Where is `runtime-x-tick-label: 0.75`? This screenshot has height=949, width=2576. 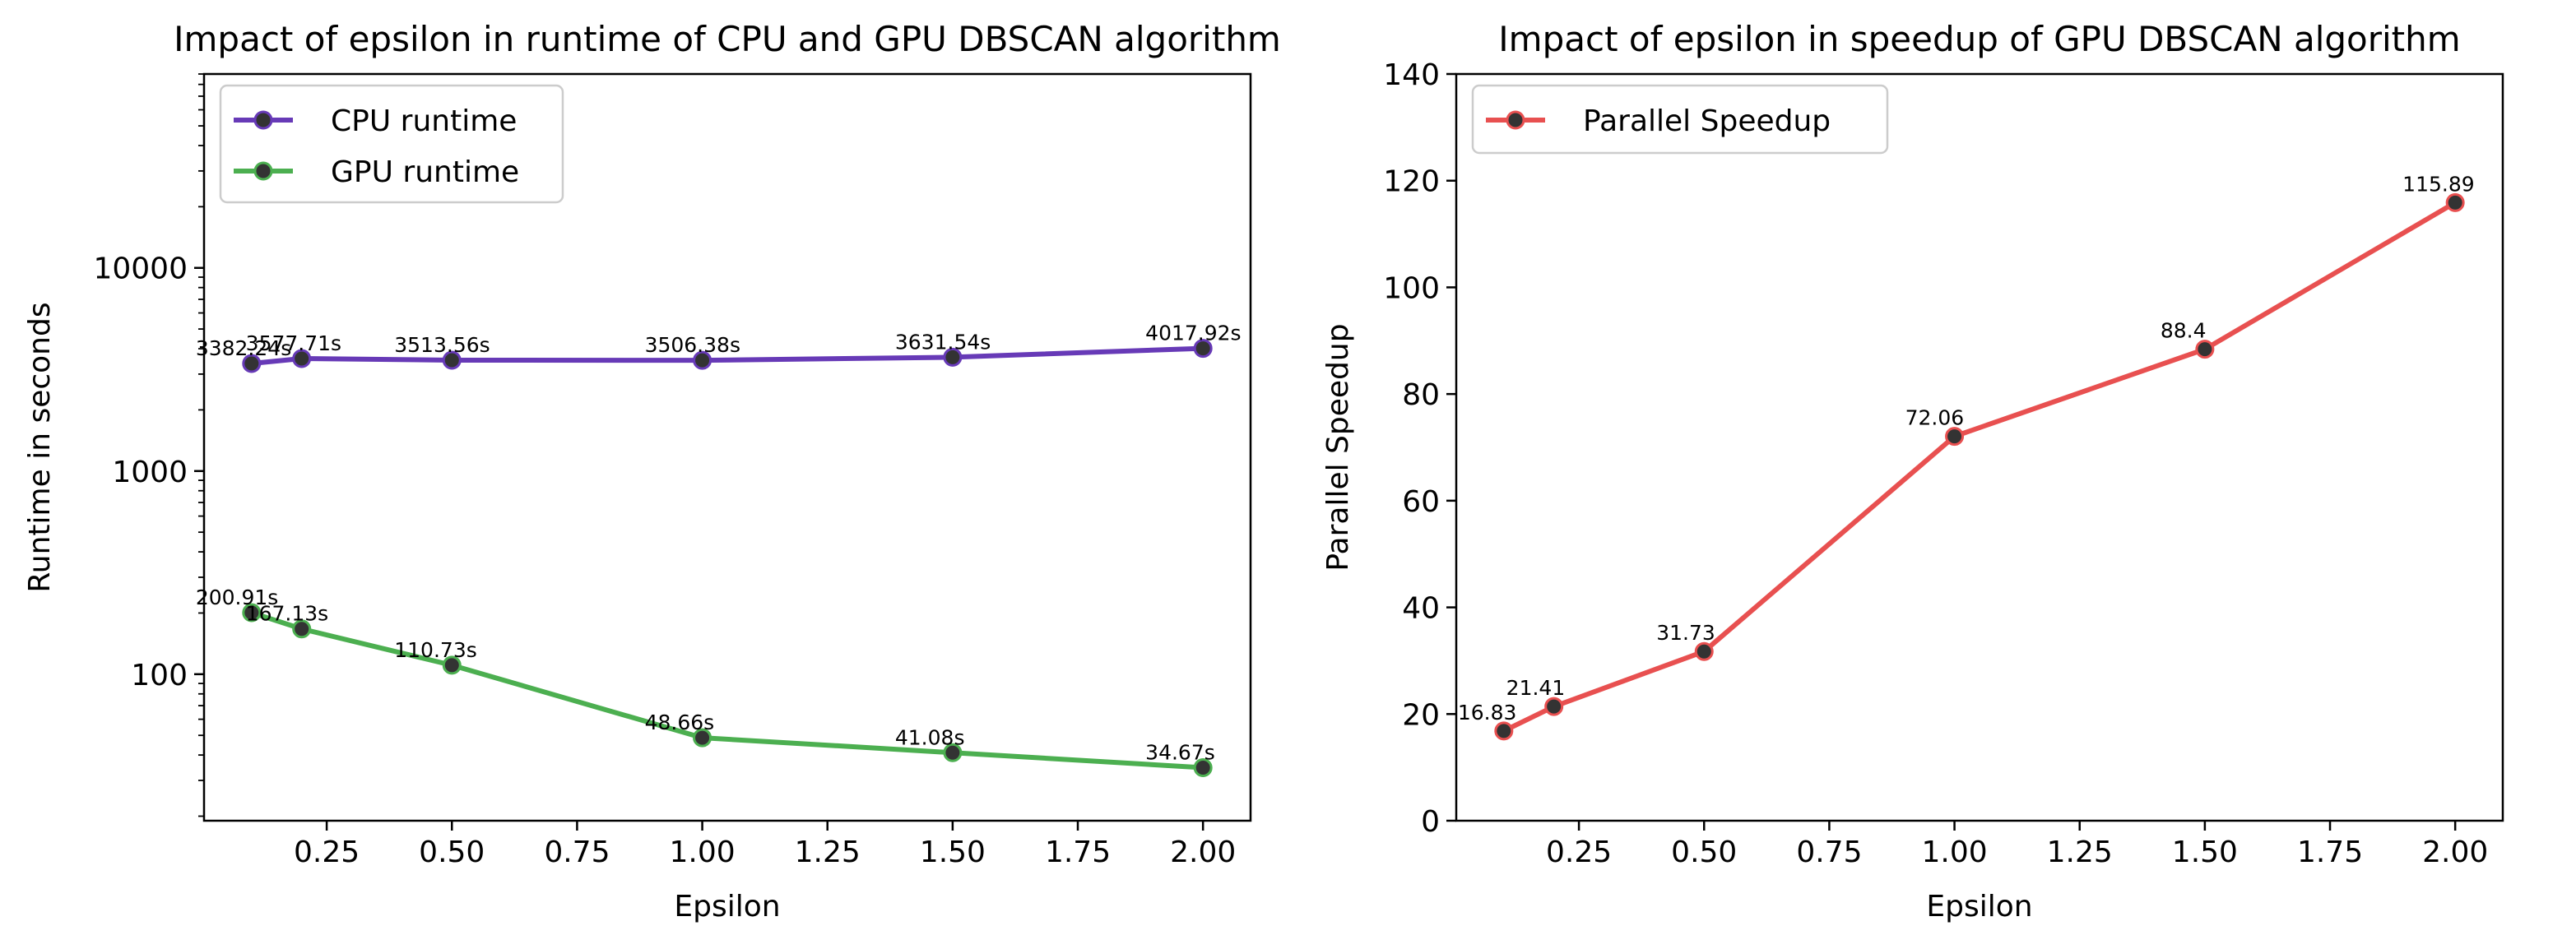 runtime-x-tick-label: 0.75 is located at coordinates (577, 852).